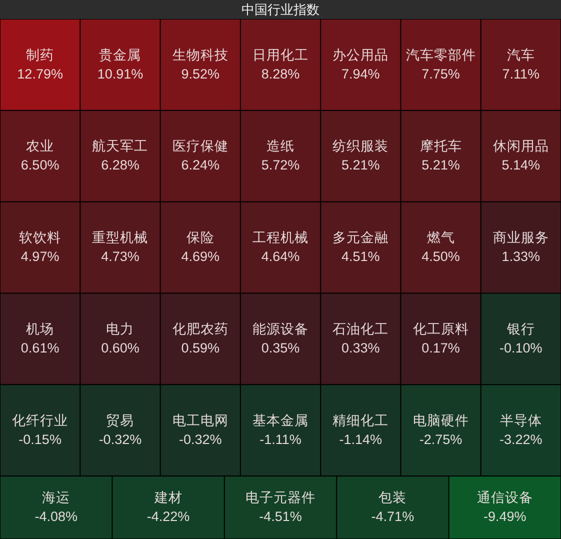 This screenshot has height=539, width=561. What do you see at coordinates (200, 165) in the screenshot?
I see `value-label: 6.24%` at bounding box center [200, 165].